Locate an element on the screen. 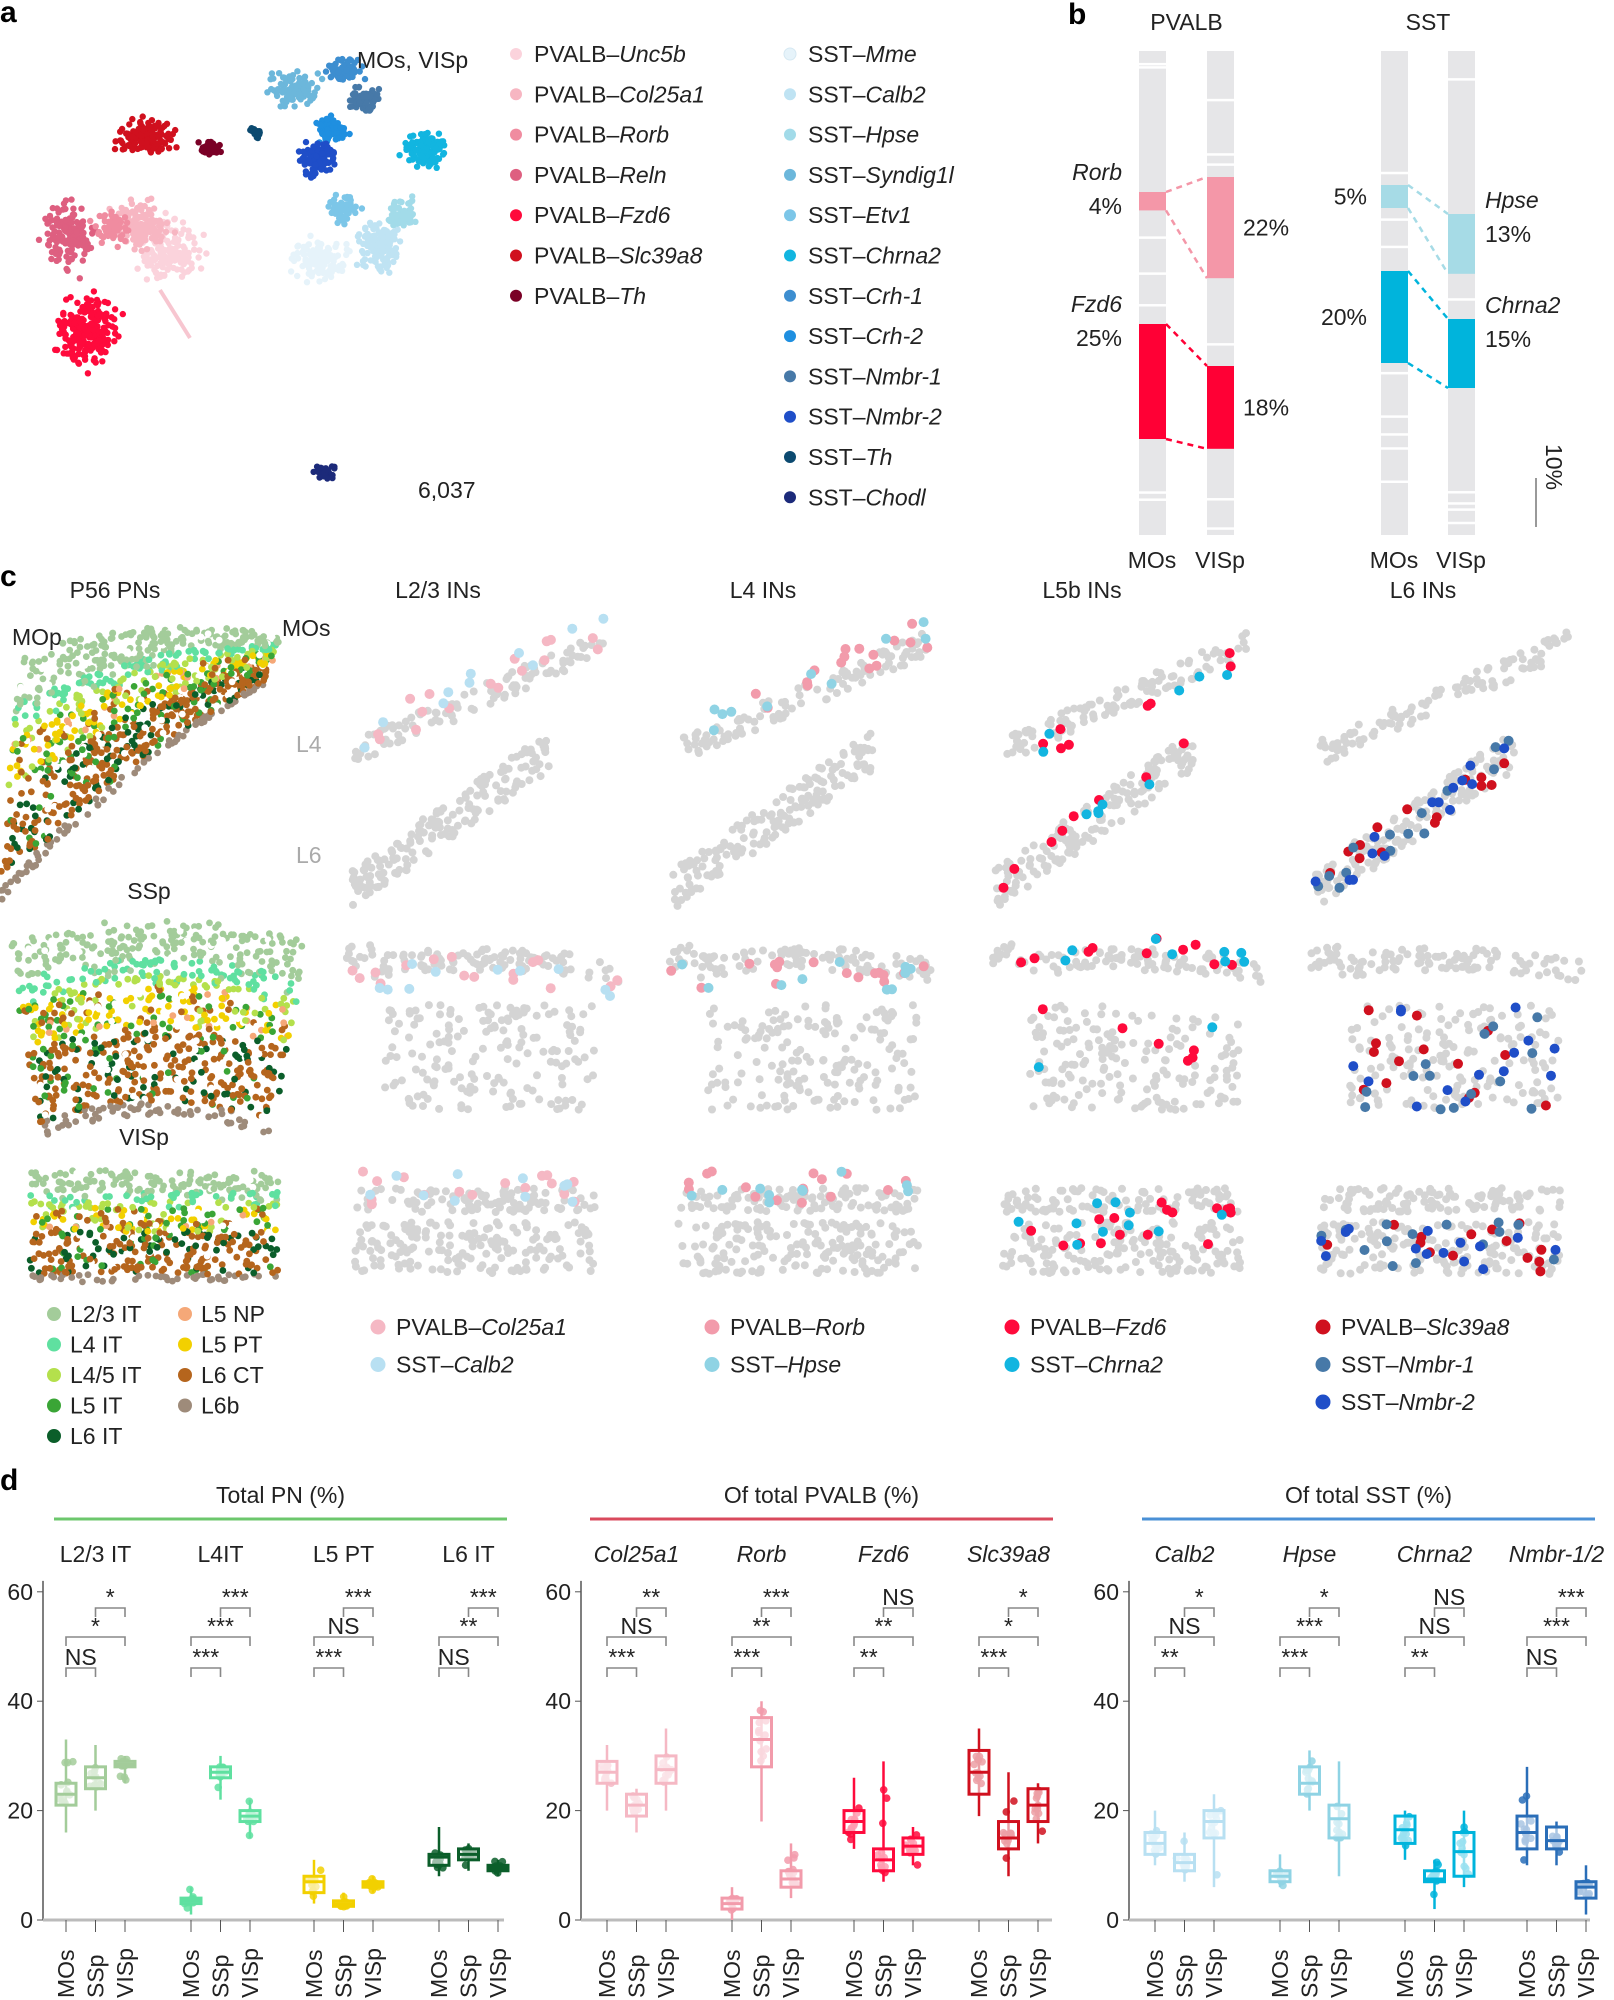 This screenshot has width=1614, height=2000. legend-item-sst-mme: SST–Mme is located at coordinates (850, 54).